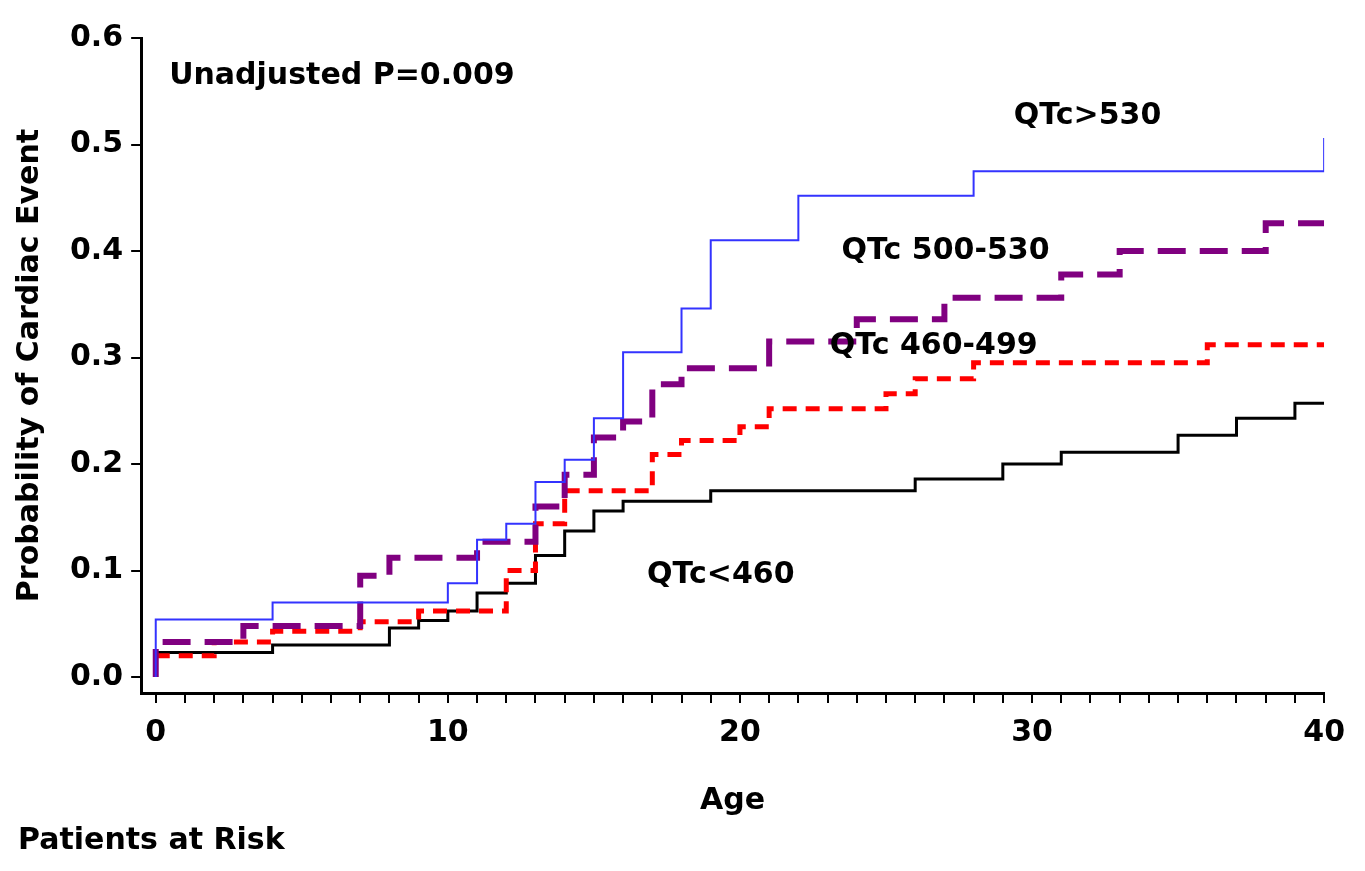 Image resolution: width=1365 pixels, height=871 pixels. I want to click on y-tick-label: 0.5, so click(96, 142).